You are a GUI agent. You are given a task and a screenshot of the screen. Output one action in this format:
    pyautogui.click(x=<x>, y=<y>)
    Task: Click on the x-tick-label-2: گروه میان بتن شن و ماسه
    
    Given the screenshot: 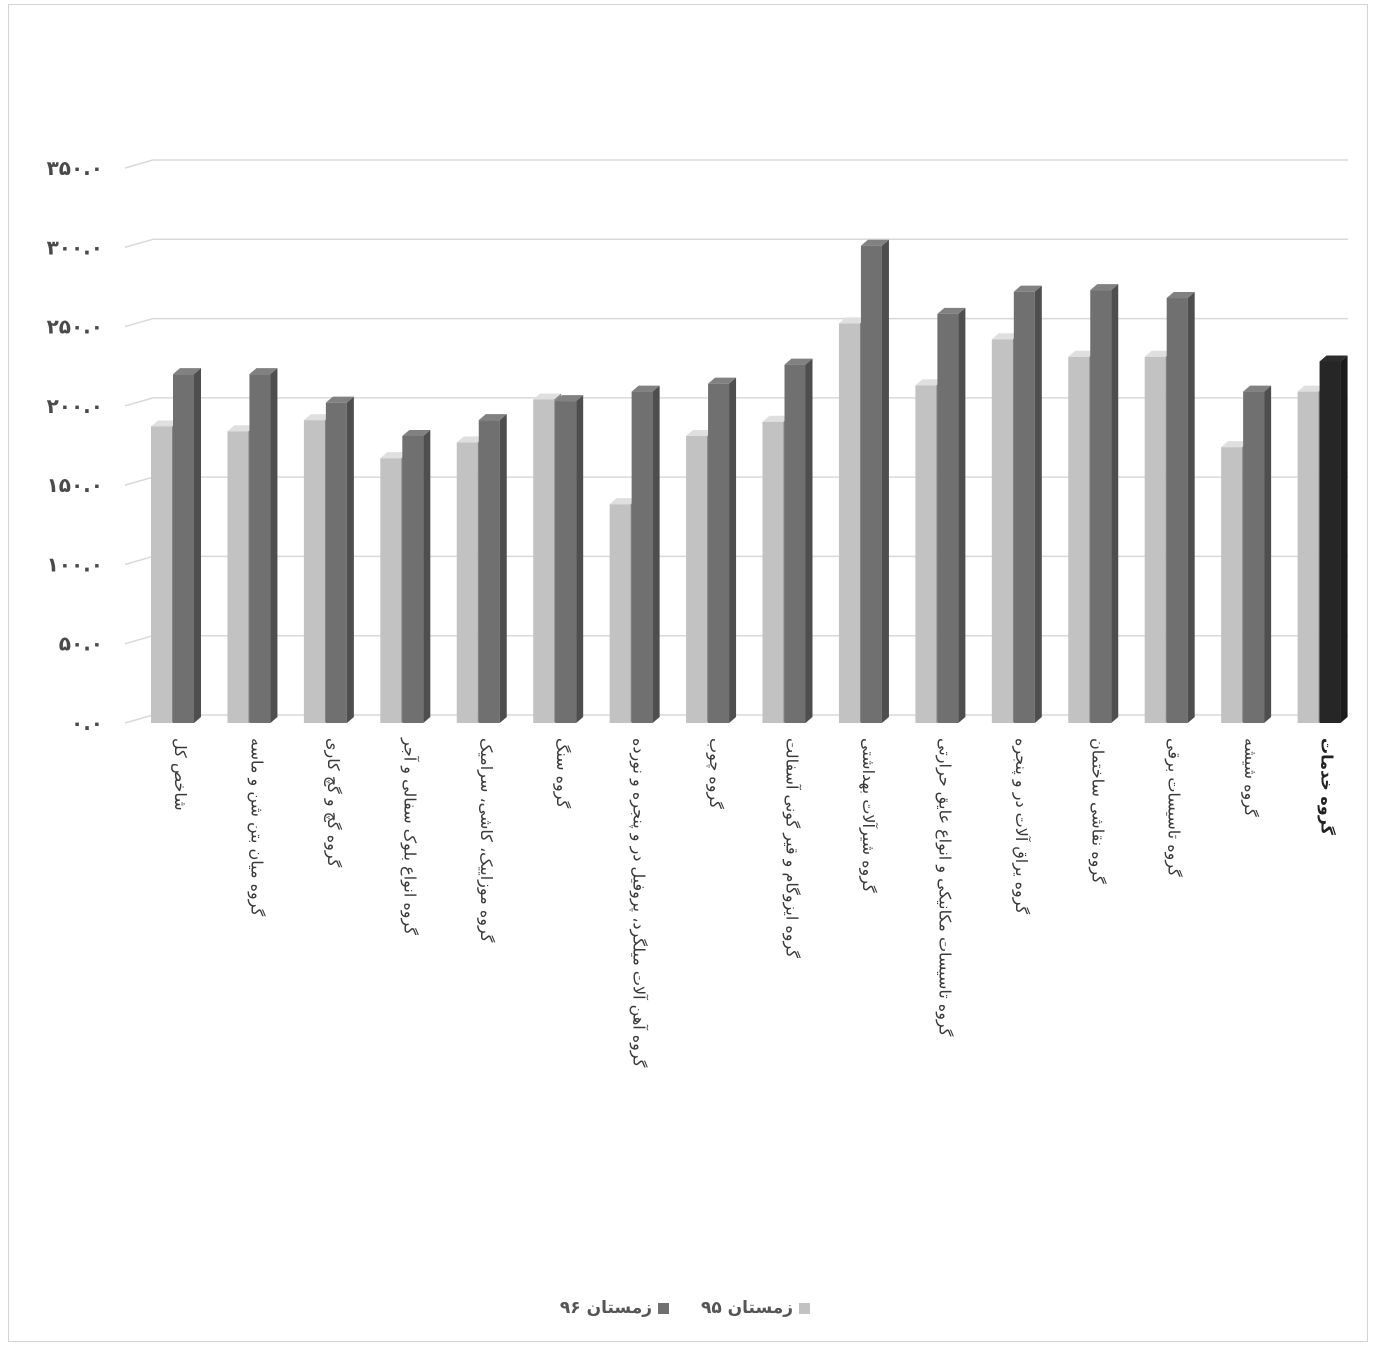 What is the action you would take?
    pyautogui.click(x=256, y=827)
    